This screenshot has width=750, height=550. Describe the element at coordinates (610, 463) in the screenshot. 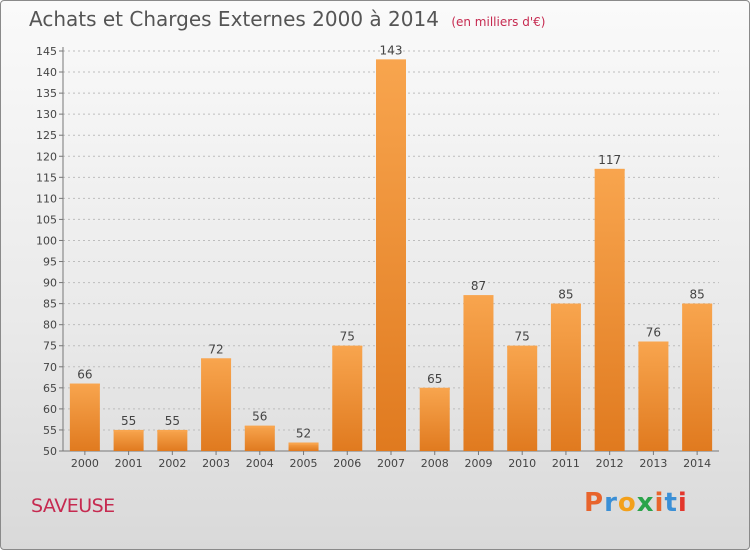

I see `x-tick-label: 2012` at that location.